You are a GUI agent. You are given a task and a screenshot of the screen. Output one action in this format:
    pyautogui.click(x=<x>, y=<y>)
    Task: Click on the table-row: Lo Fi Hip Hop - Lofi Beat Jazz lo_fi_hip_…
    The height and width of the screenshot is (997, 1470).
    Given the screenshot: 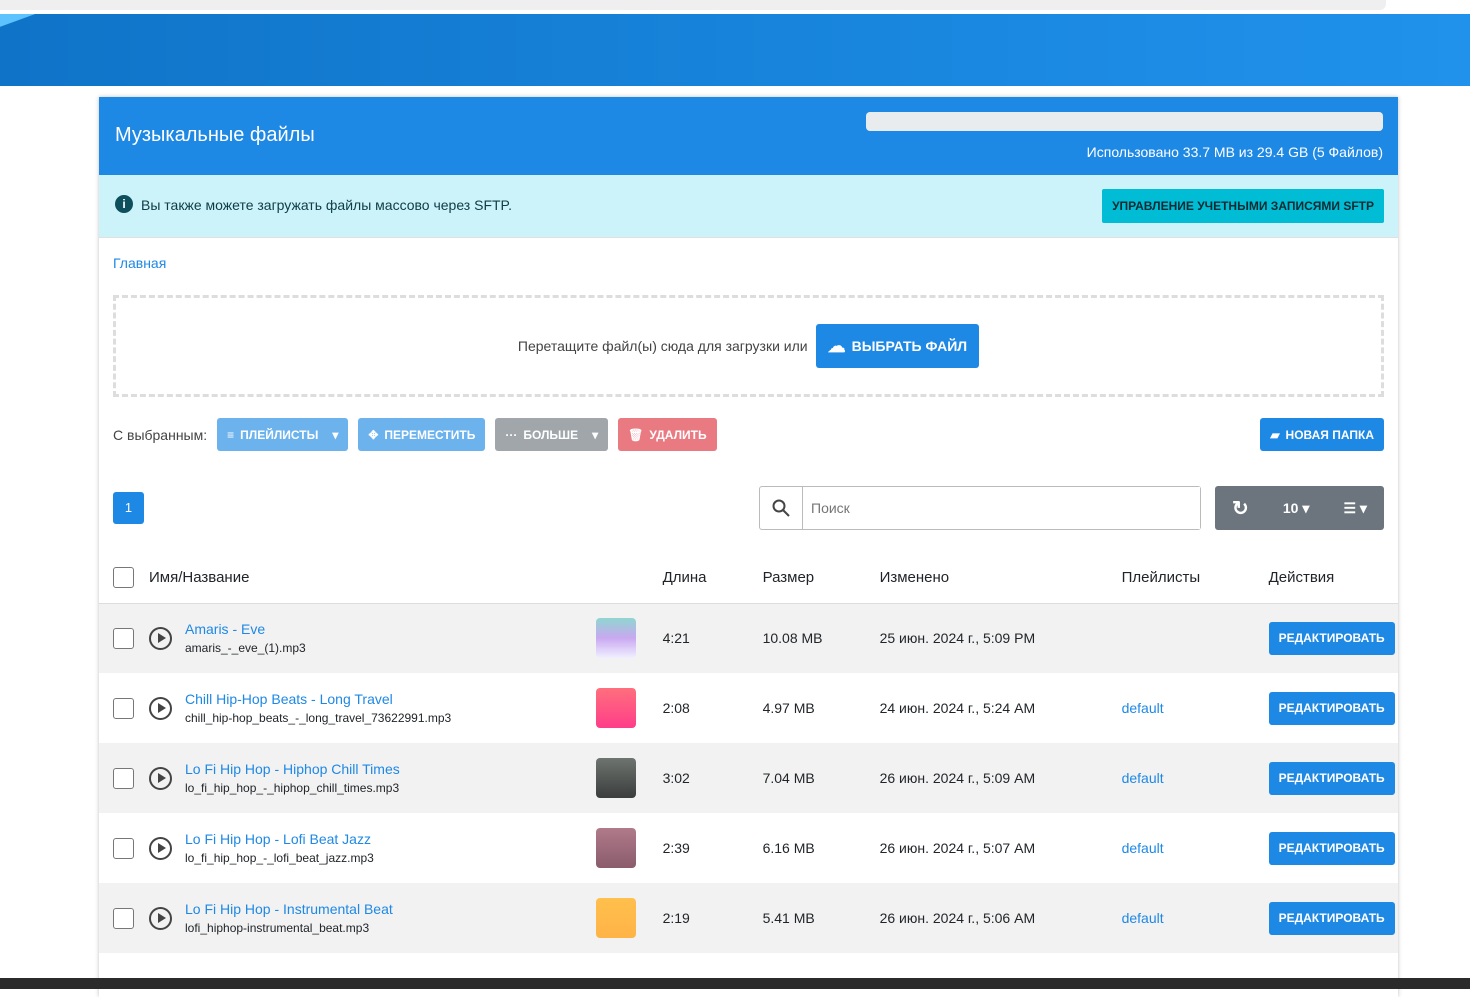 What is the action you would take?
    pyautogui.click(x=748, y=848)
    